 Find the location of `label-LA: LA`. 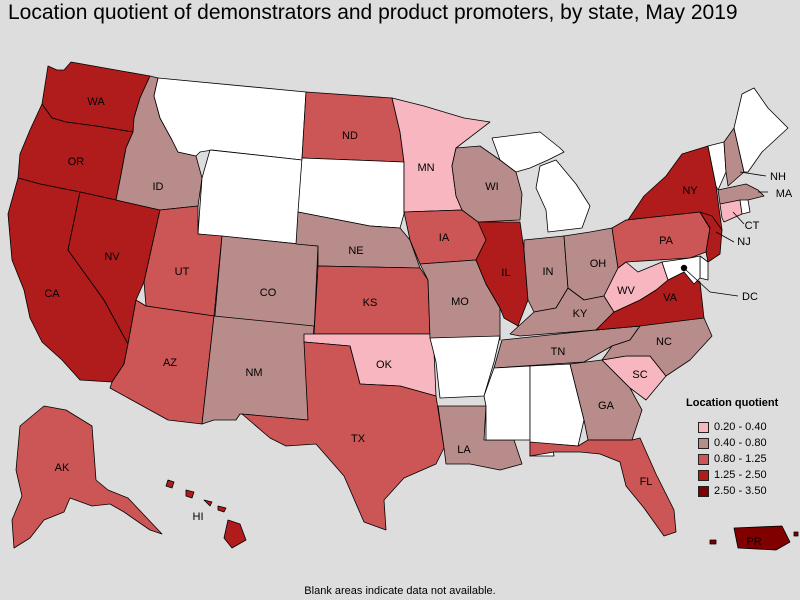

label-LA: LA is located at coordinates (464, 450).